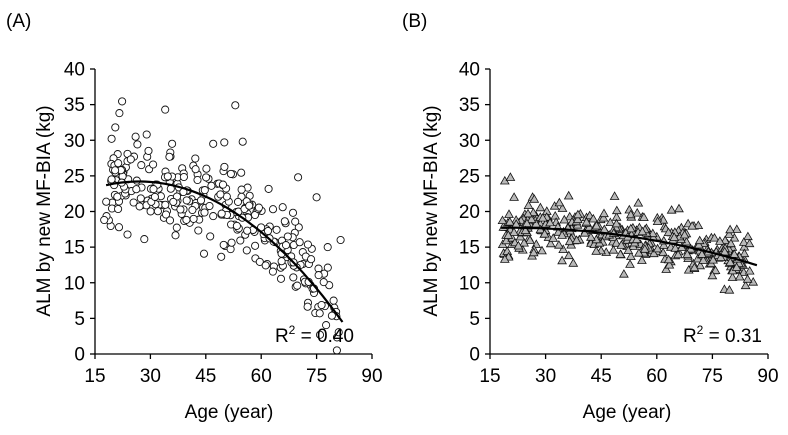 The height and width of the screenshot is (435, 788). What do you see at coordinates (74, 212) in the screenshot?
I see `y-tick-label: 20` at bounding box center [74, 212].